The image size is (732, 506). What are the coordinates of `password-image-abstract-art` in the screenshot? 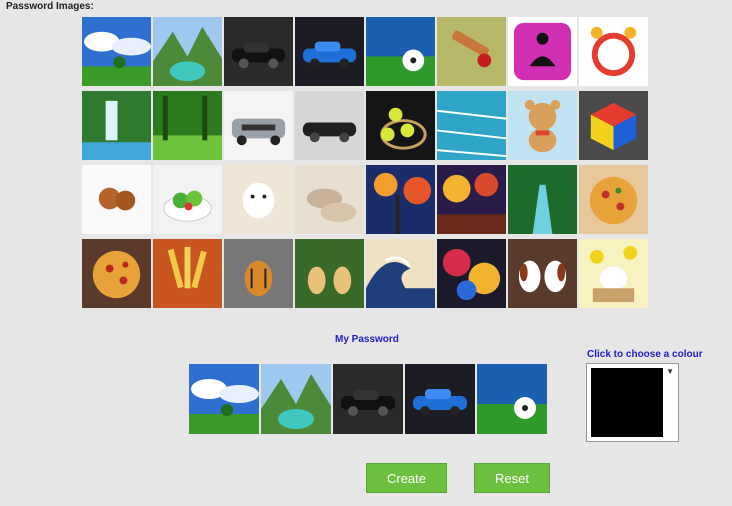 It's located at (471, 273).